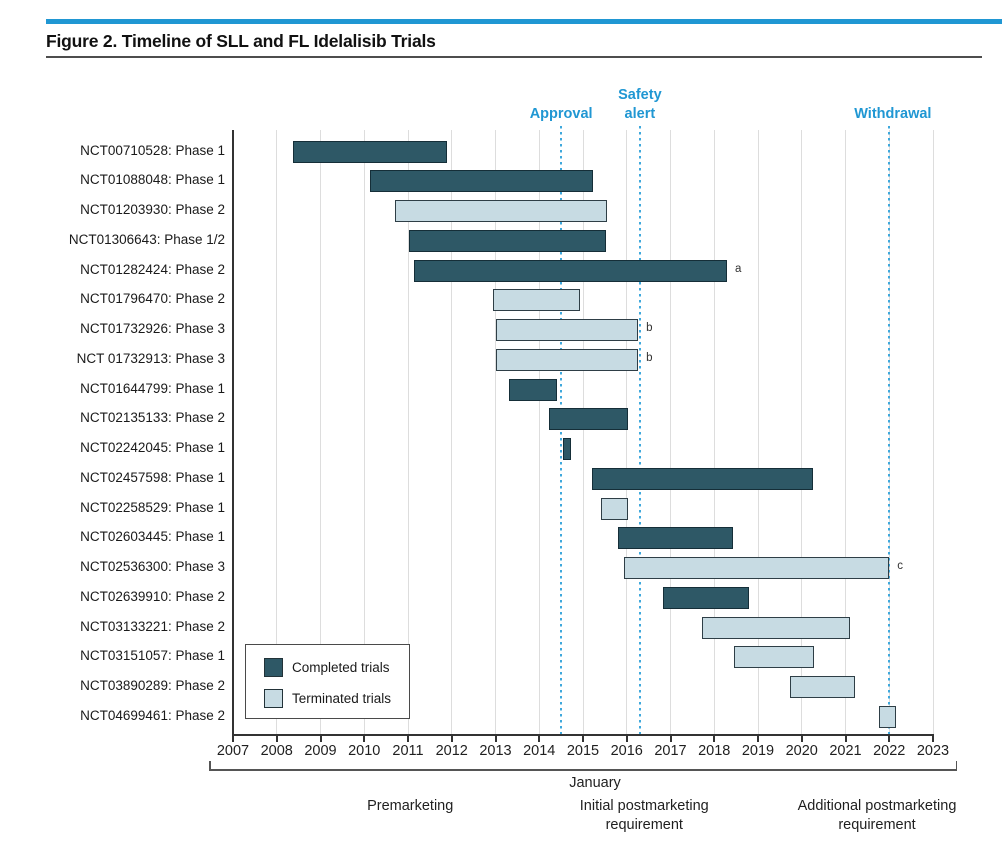 The height and width of the screenshot is (846, 1006). I want to click on year-tick-label: 2017, so click(670, 751).